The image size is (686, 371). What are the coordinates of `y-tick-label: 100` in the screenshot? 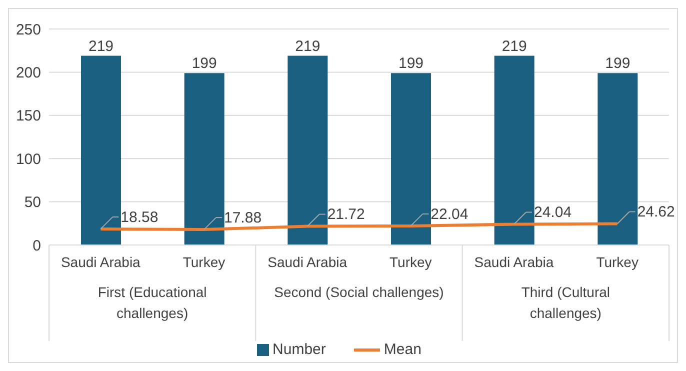 It's located at (28, 159).